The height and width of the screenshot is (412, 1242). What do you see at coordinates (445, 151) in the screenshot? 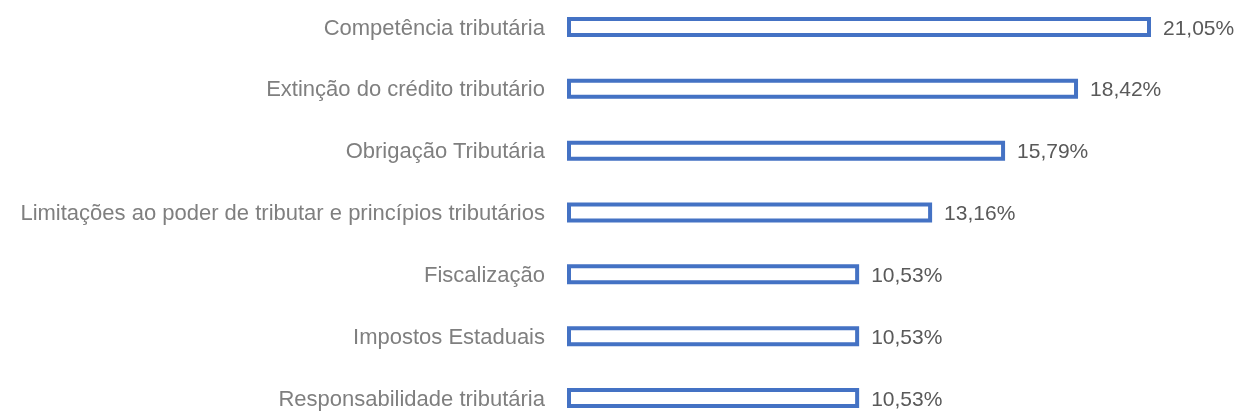
I see `y-tick-label: Obrigação Tributária` at bounding box center [445, 151].